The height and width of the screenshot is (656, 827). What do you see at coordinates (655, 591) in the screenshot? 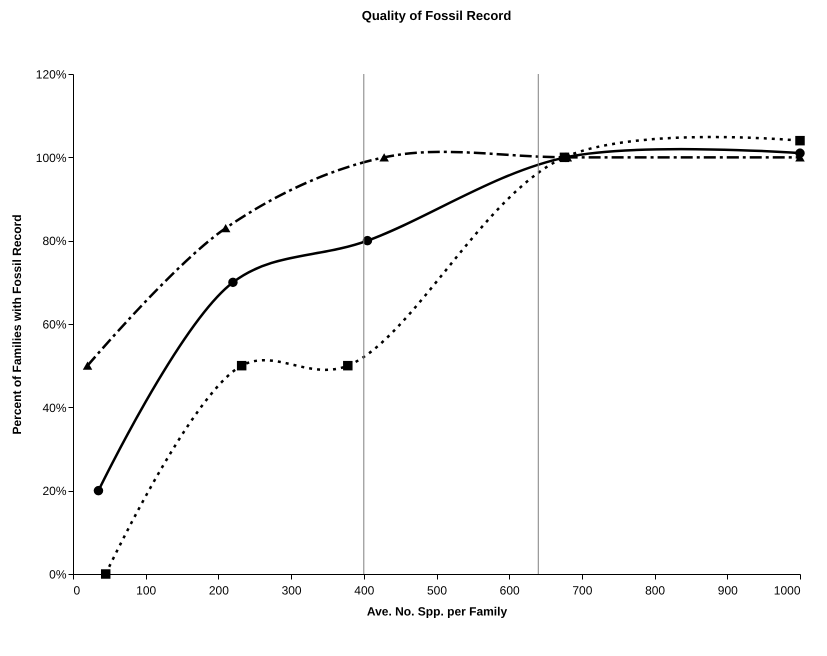
I see `x-tick-label: 800` at bounding box center [655, 591].